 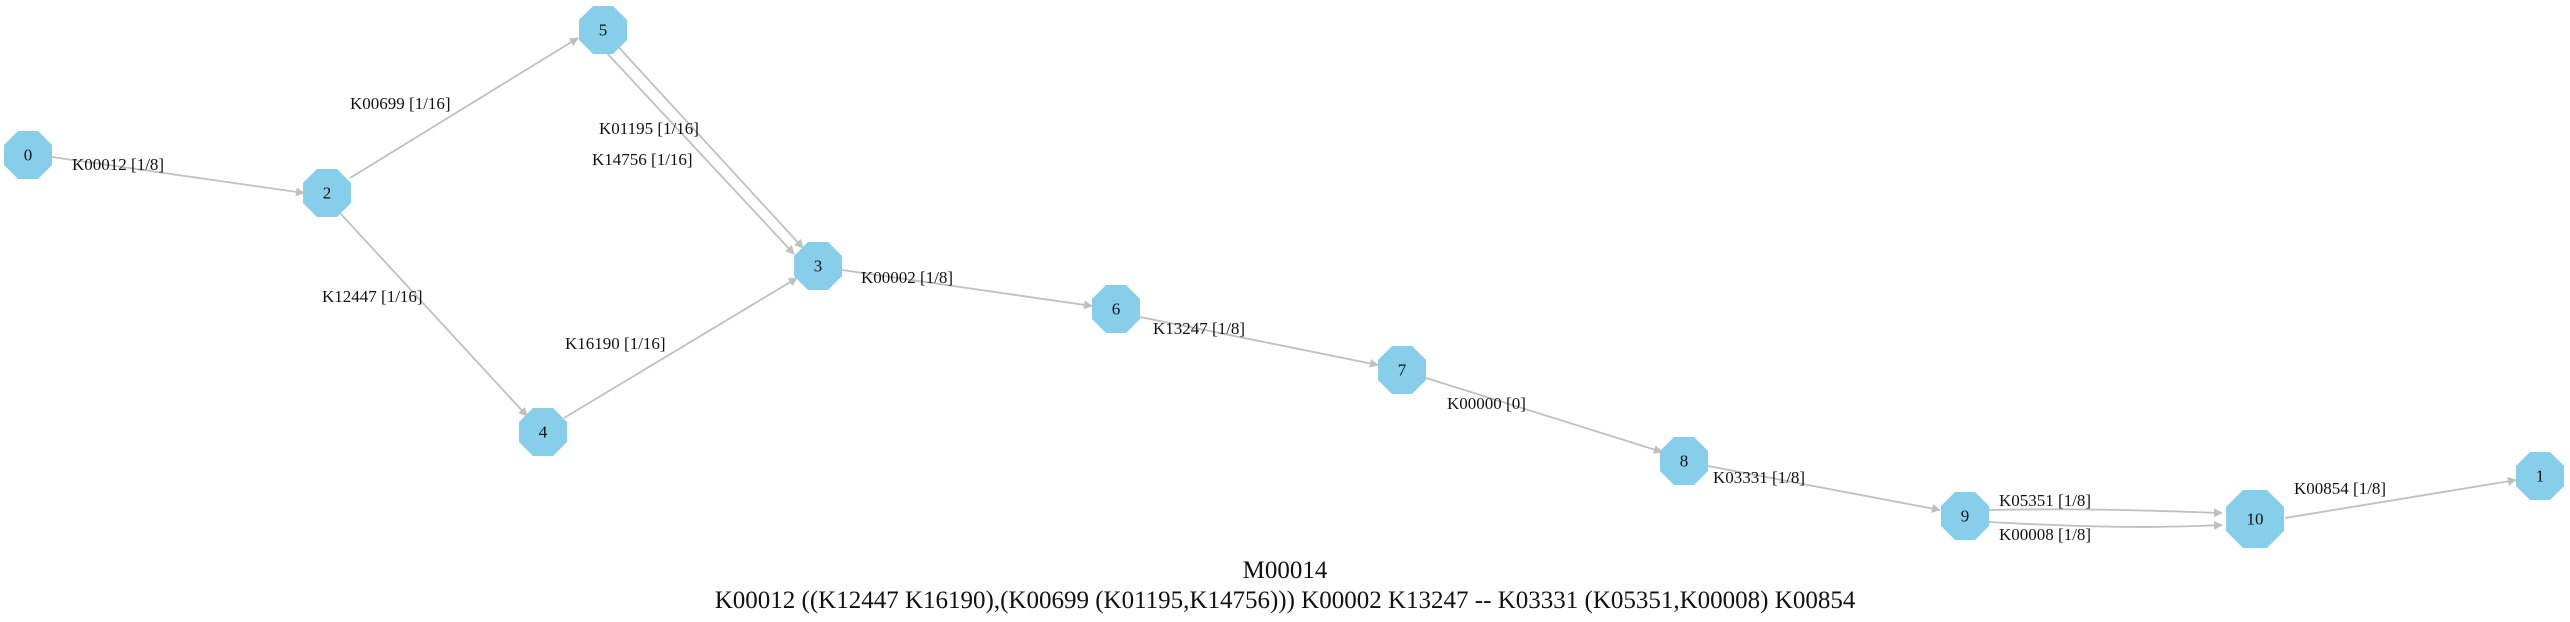 I want to click on node-label: 1, so click(x=2540, y=476).